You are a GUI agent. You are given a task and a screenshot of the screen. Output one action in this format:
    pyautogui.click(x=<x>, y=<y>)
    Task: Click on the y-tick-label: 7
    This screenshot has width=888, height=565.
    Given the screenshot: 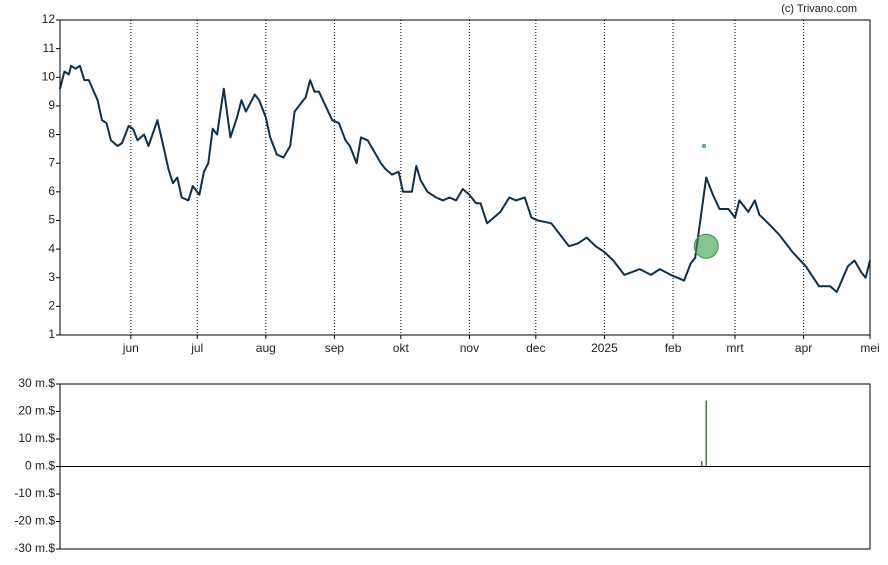 What is the action you would take?
    pyautogui.click(x=51, y=162)
    